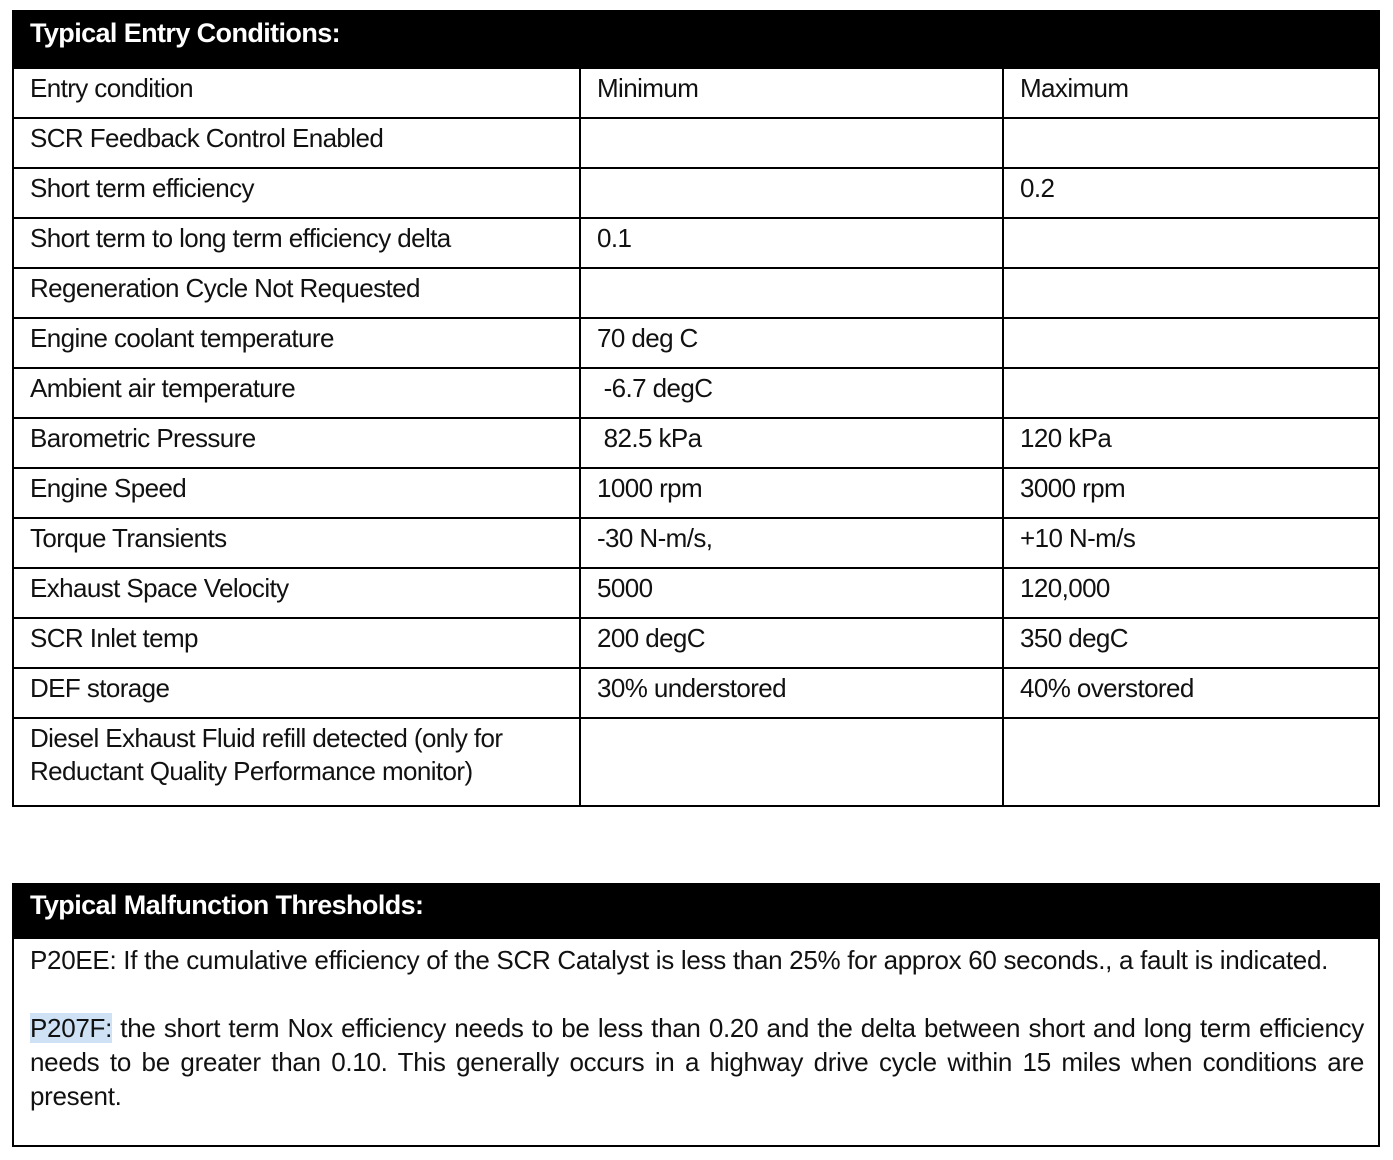 The image size is (1393, 1160). What do you see at coordinates (296, 343) in the screenshot?
I see `entry-condition-cell: Engine coolant temperature` at bounding box center [296, 343].